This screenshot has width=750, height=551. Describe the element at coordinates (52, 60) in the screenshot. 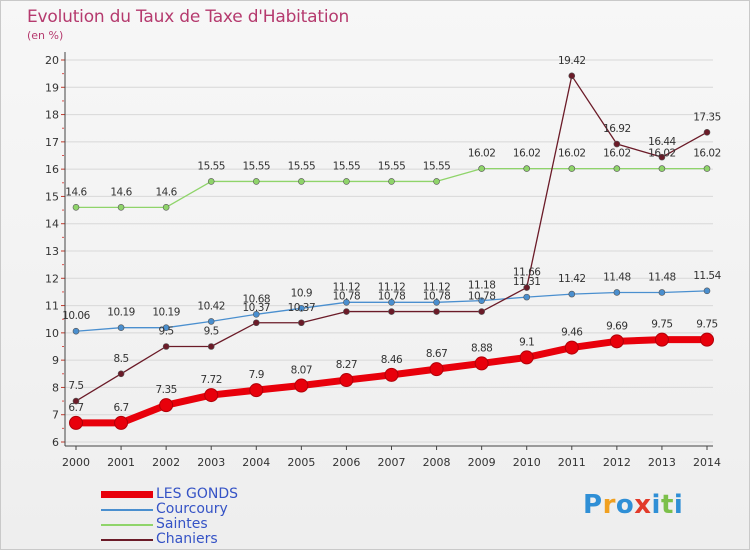

I see `y-tick-label: 20` at that location.